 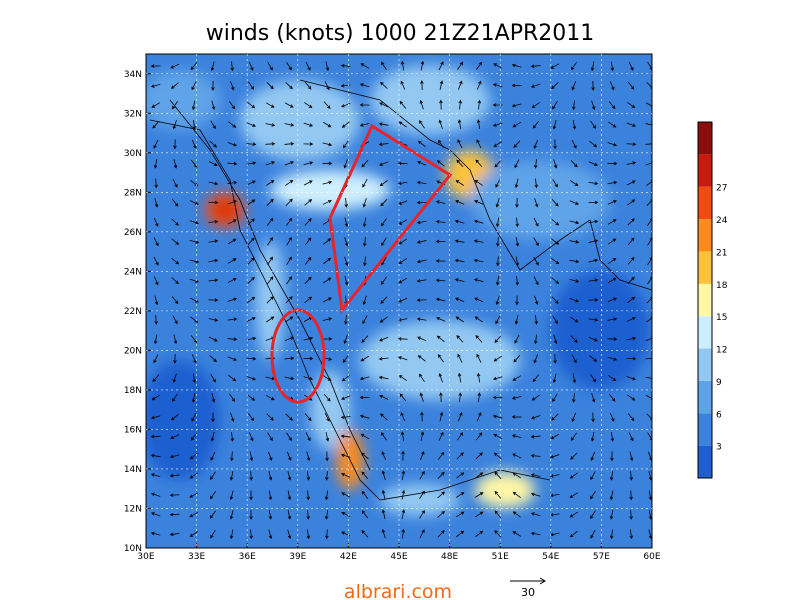 I want to click on colorbar-frame, so click(x=705, y=300).